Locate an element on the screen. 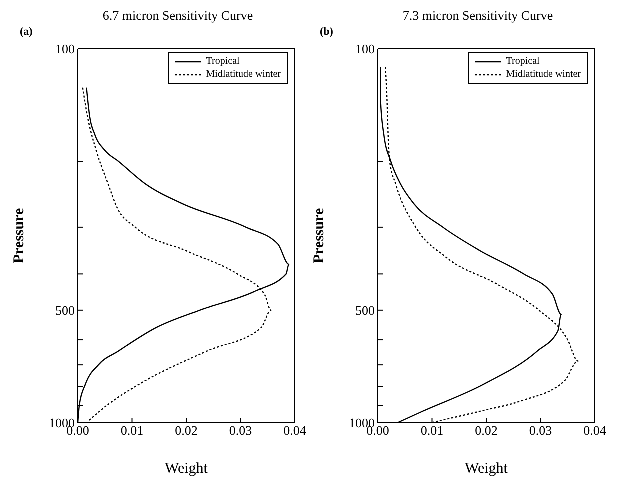 The width and height of the screenshot is (623, 493). chart-title: 6.7 micron Sensitivity Curve is located at coordinates (178, 16).